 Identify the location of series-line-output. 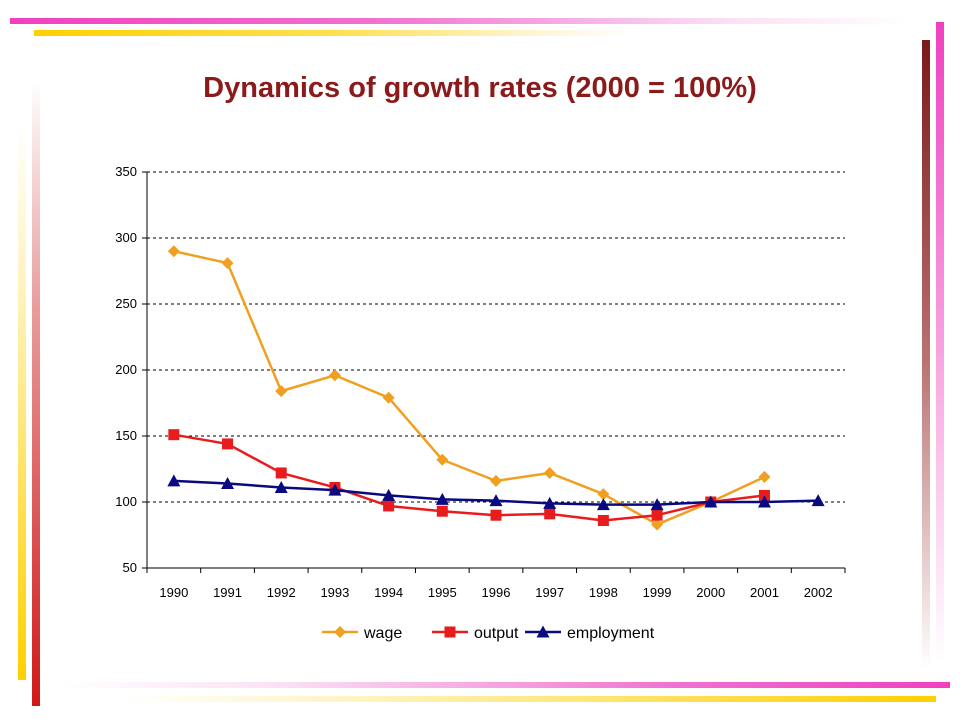
(469, 477).